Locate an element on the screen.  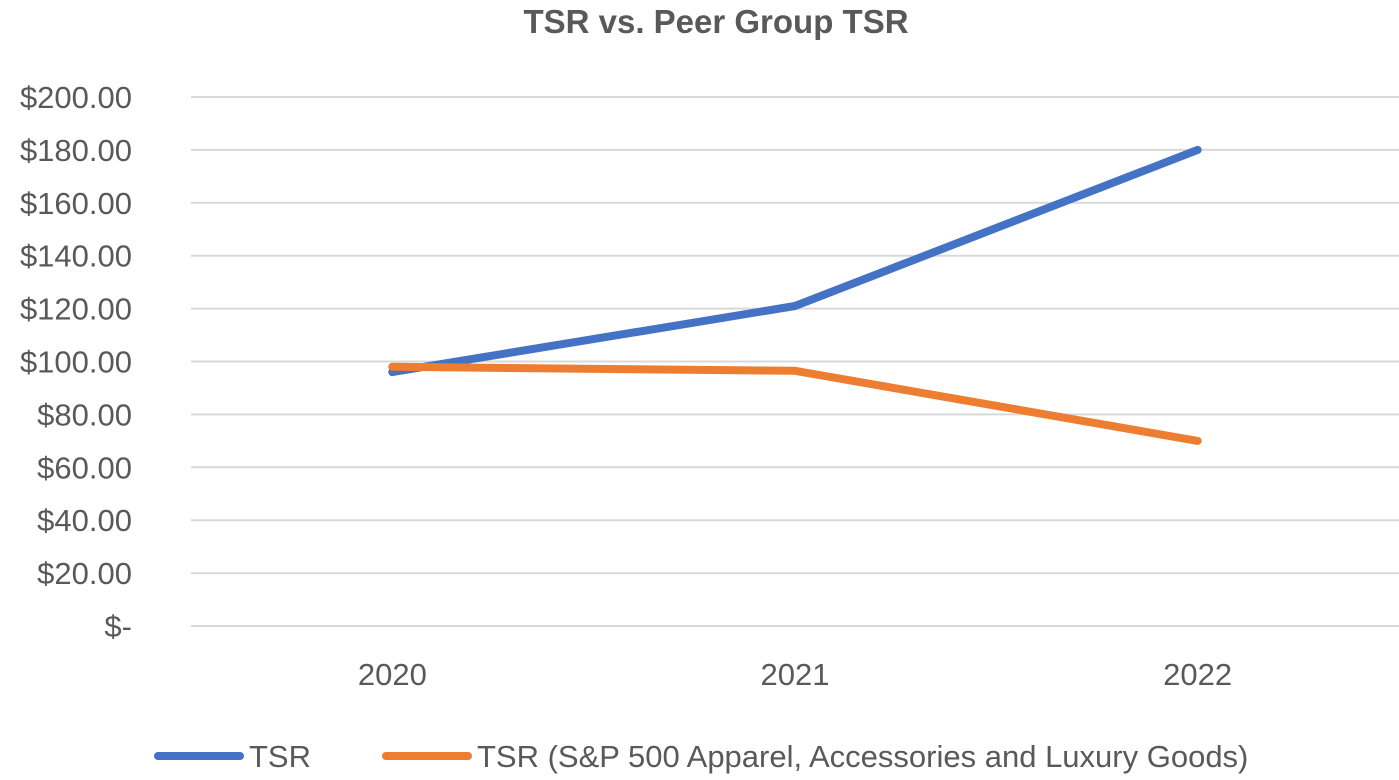
y-tick-label: $60.00 is located at coordinates (84, 467).